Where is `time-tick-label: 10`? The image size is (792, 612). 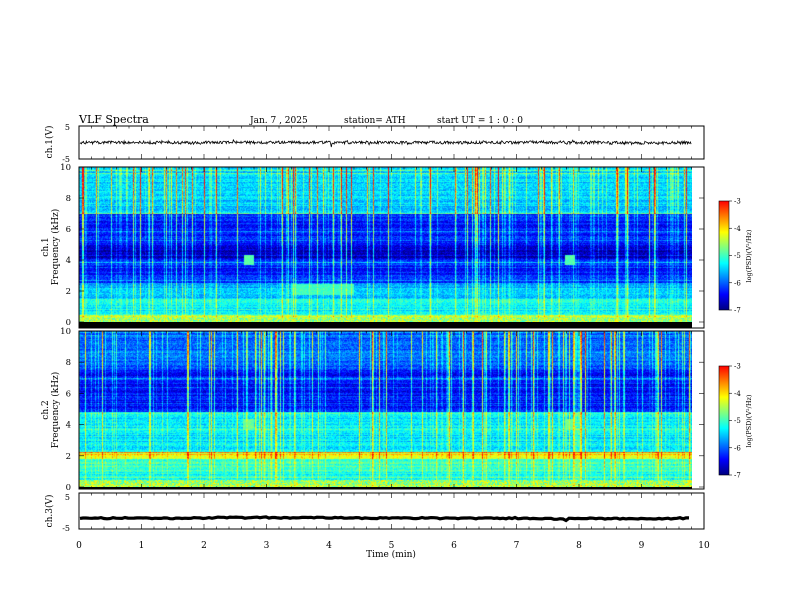 time-tick-label: 10 is located at coordinates (704, 546).